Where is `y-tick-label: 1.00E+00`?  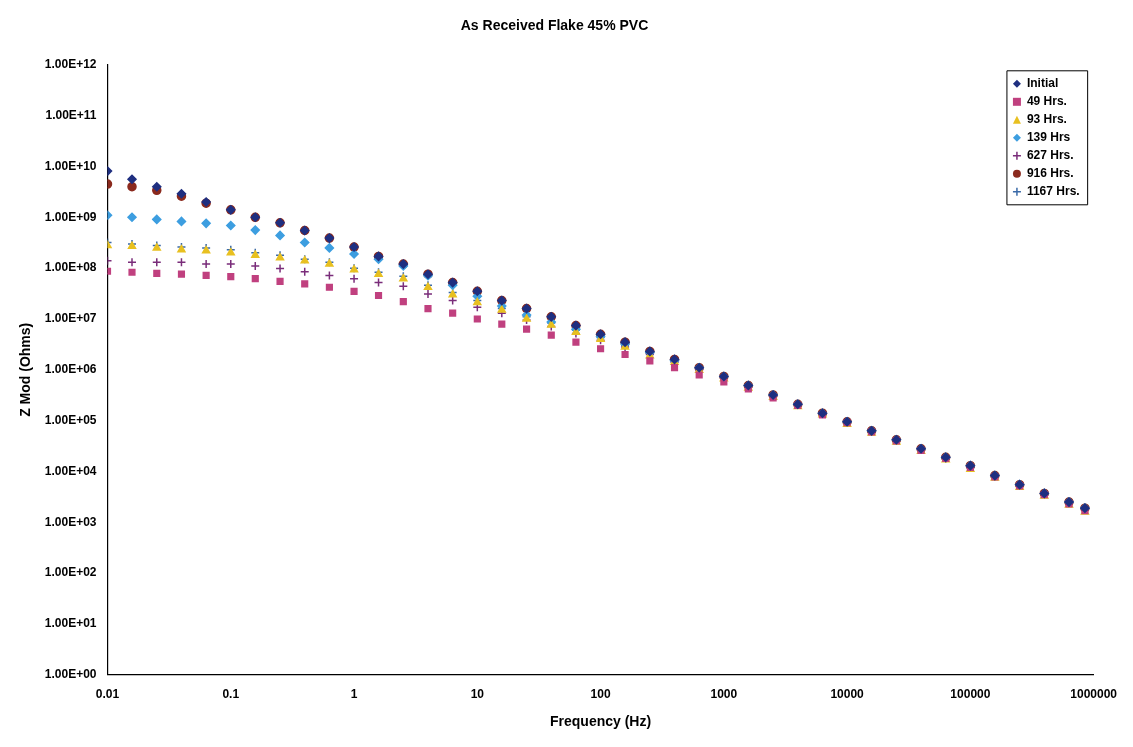 y-tick-label: 1.00E+00 is located at coordinates (70, 674).